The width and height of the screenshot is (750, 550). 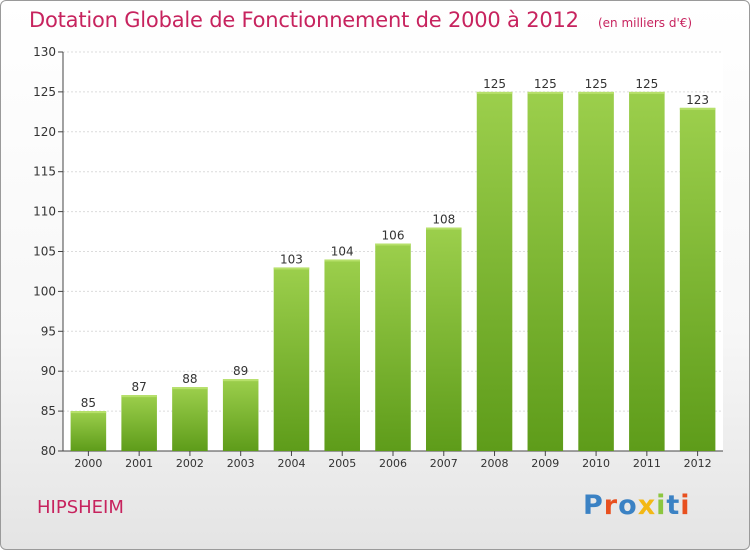 I want to click on bar-value-label: 104, so click(x=342, y=251).